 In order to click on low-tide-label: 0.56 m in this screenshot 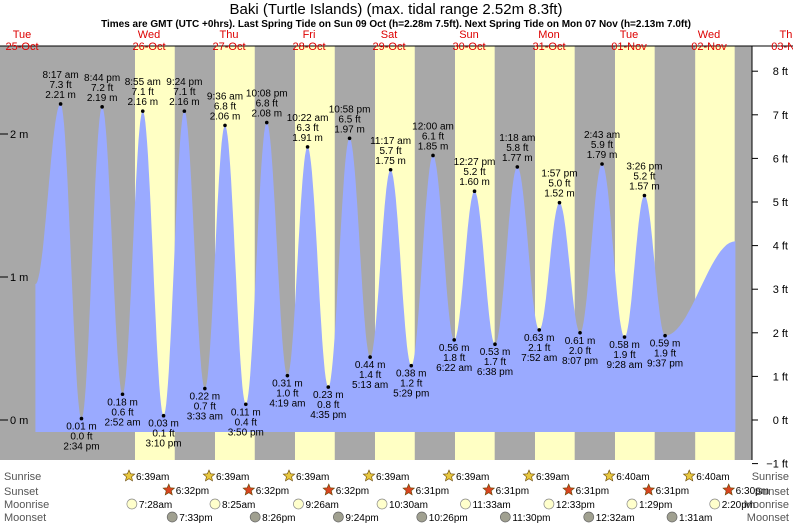, I will do `click(454, 348)`.